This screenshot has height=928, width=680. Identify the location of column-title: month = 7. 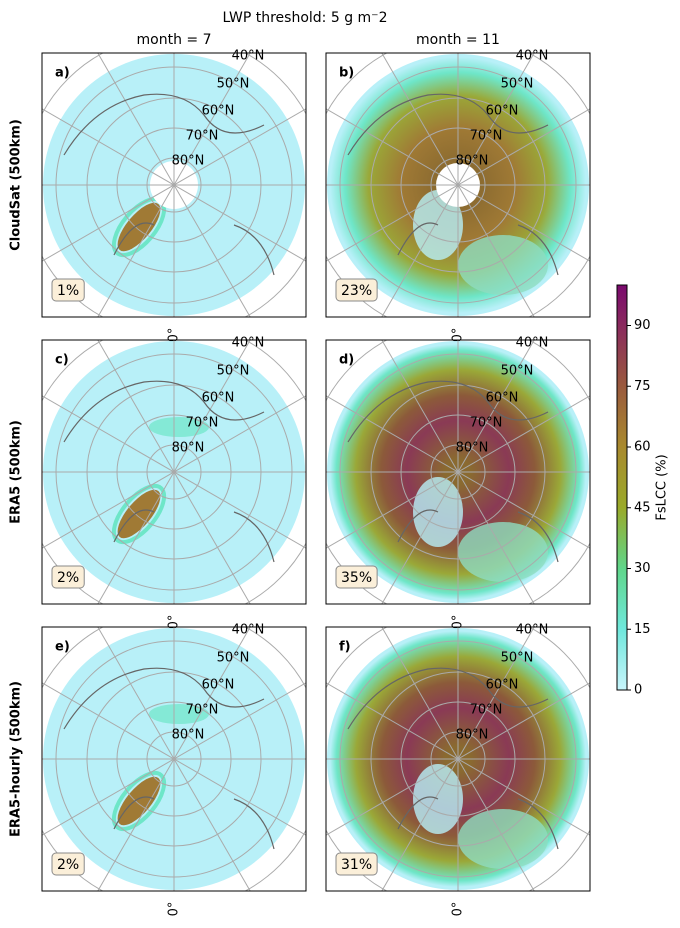
(174, 40).